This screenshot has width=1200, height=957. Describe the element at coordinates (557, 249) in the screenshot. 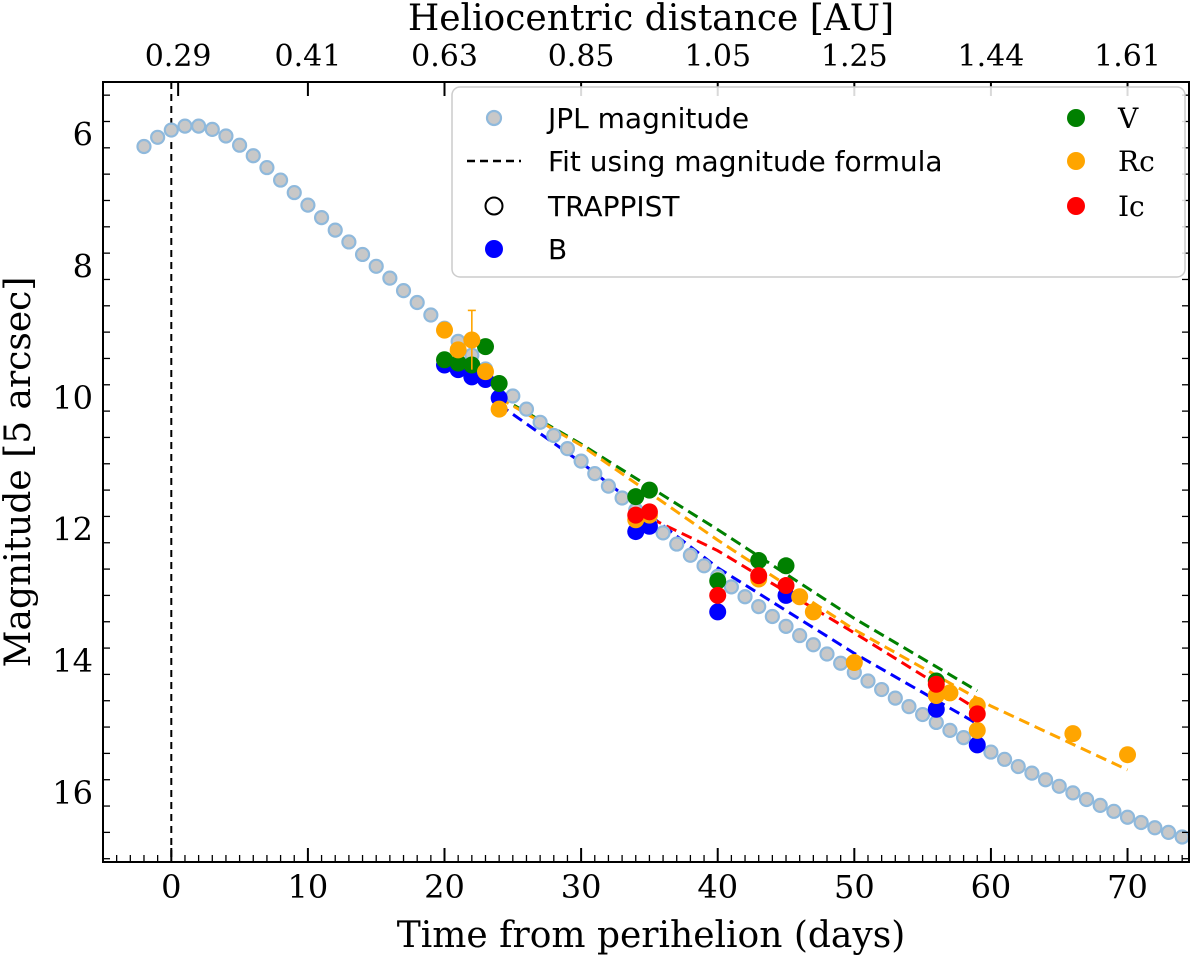

I see `legend-label: B` at that location.